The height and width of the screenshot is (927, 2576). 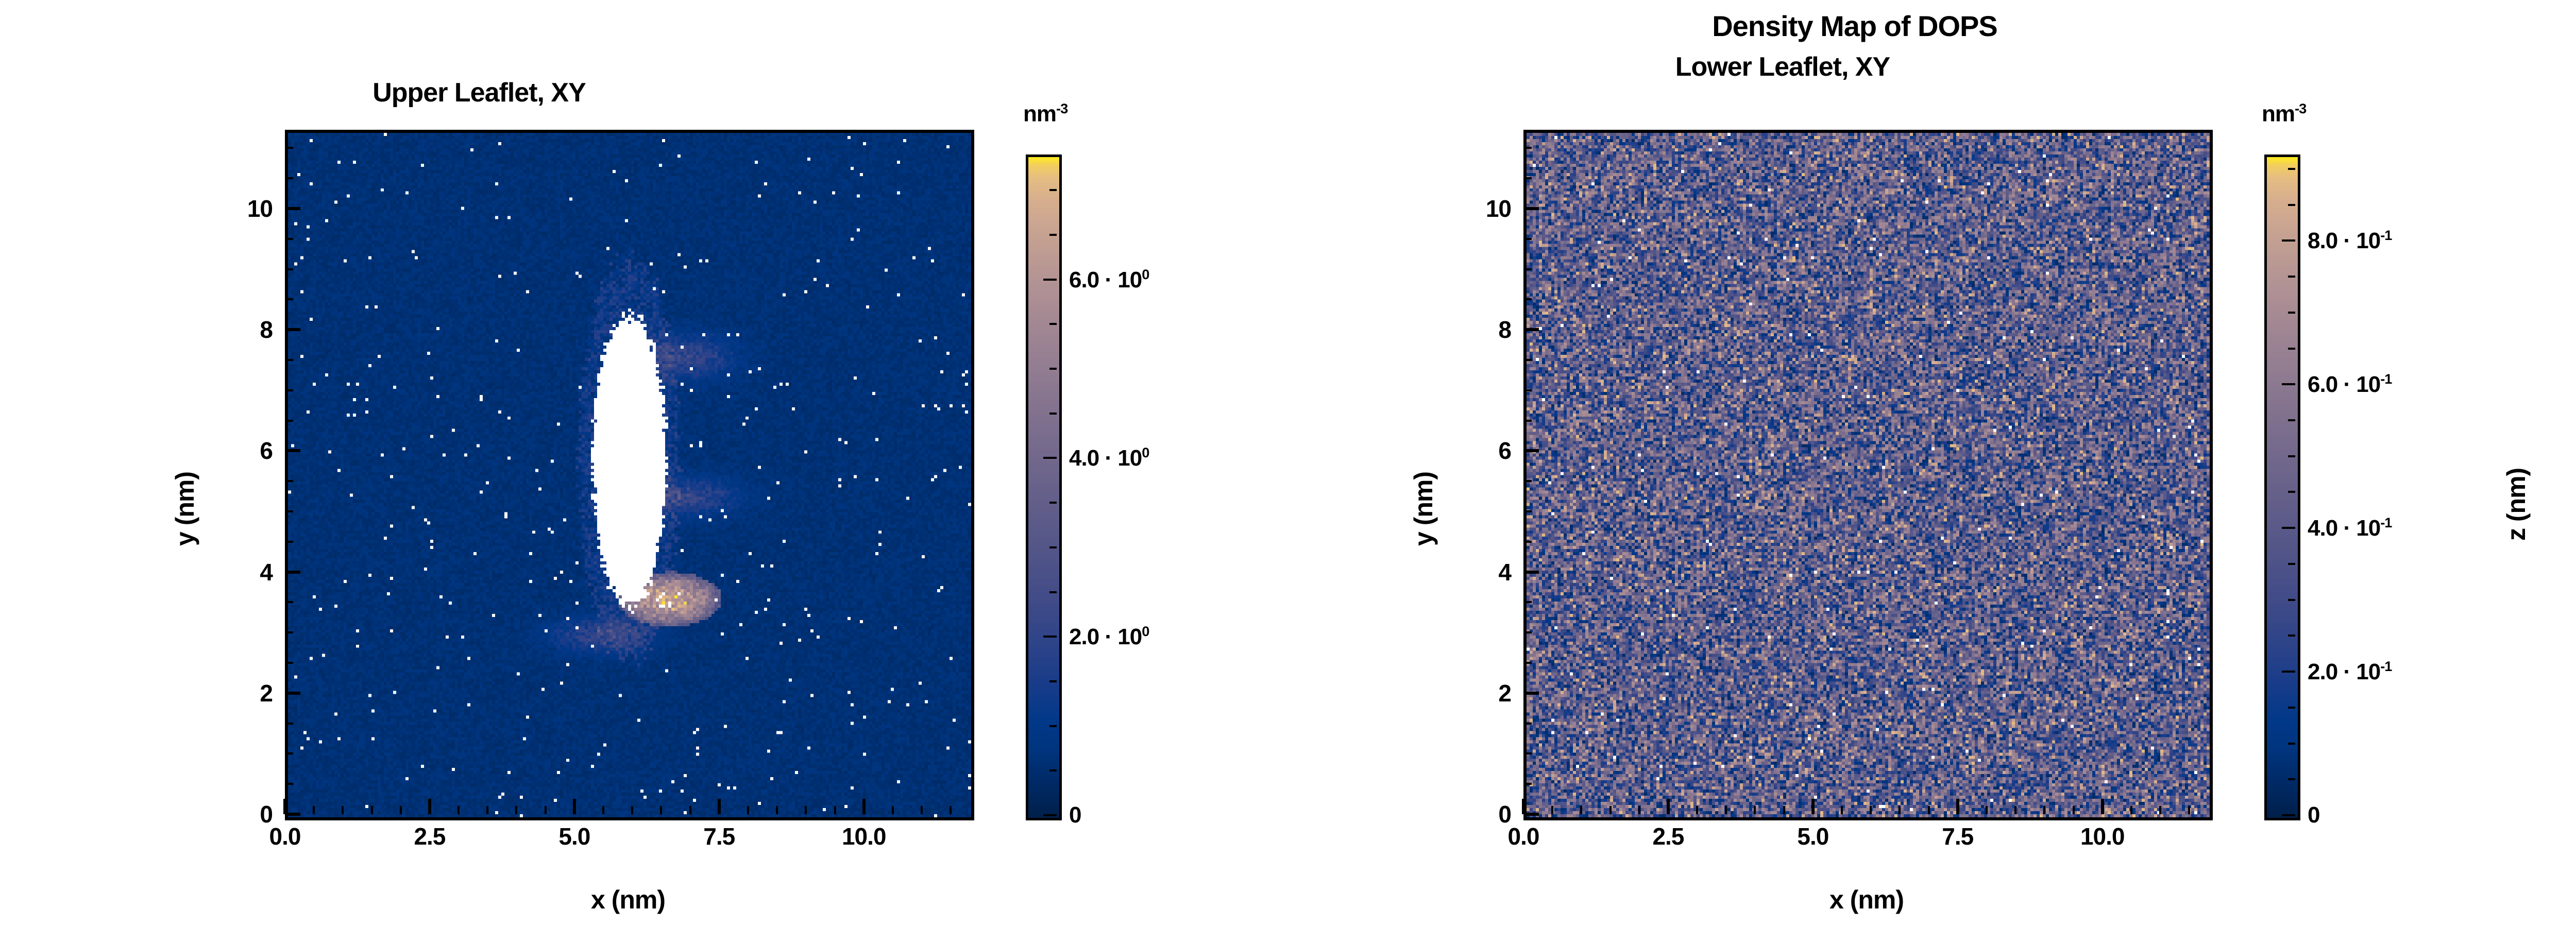 What do you see at coordinates (2350, 527) in the screenshot?
I see `colorbar-tick-label: 4.0 · 10⁻¹` at bounding box center [2350, 527].